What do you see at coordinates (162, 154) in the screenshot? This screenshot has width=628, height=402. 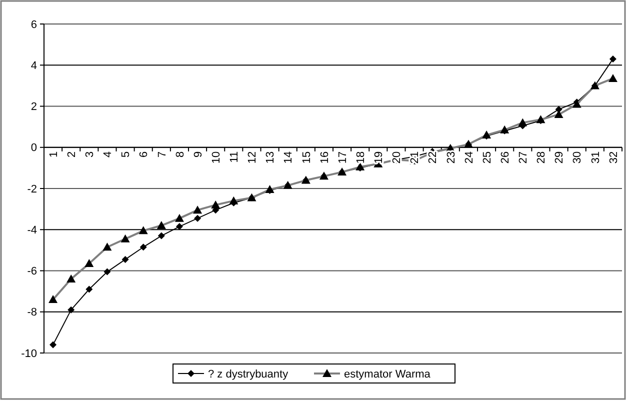 I see `x-tick-label: 7` at bounding box center [162, 154].